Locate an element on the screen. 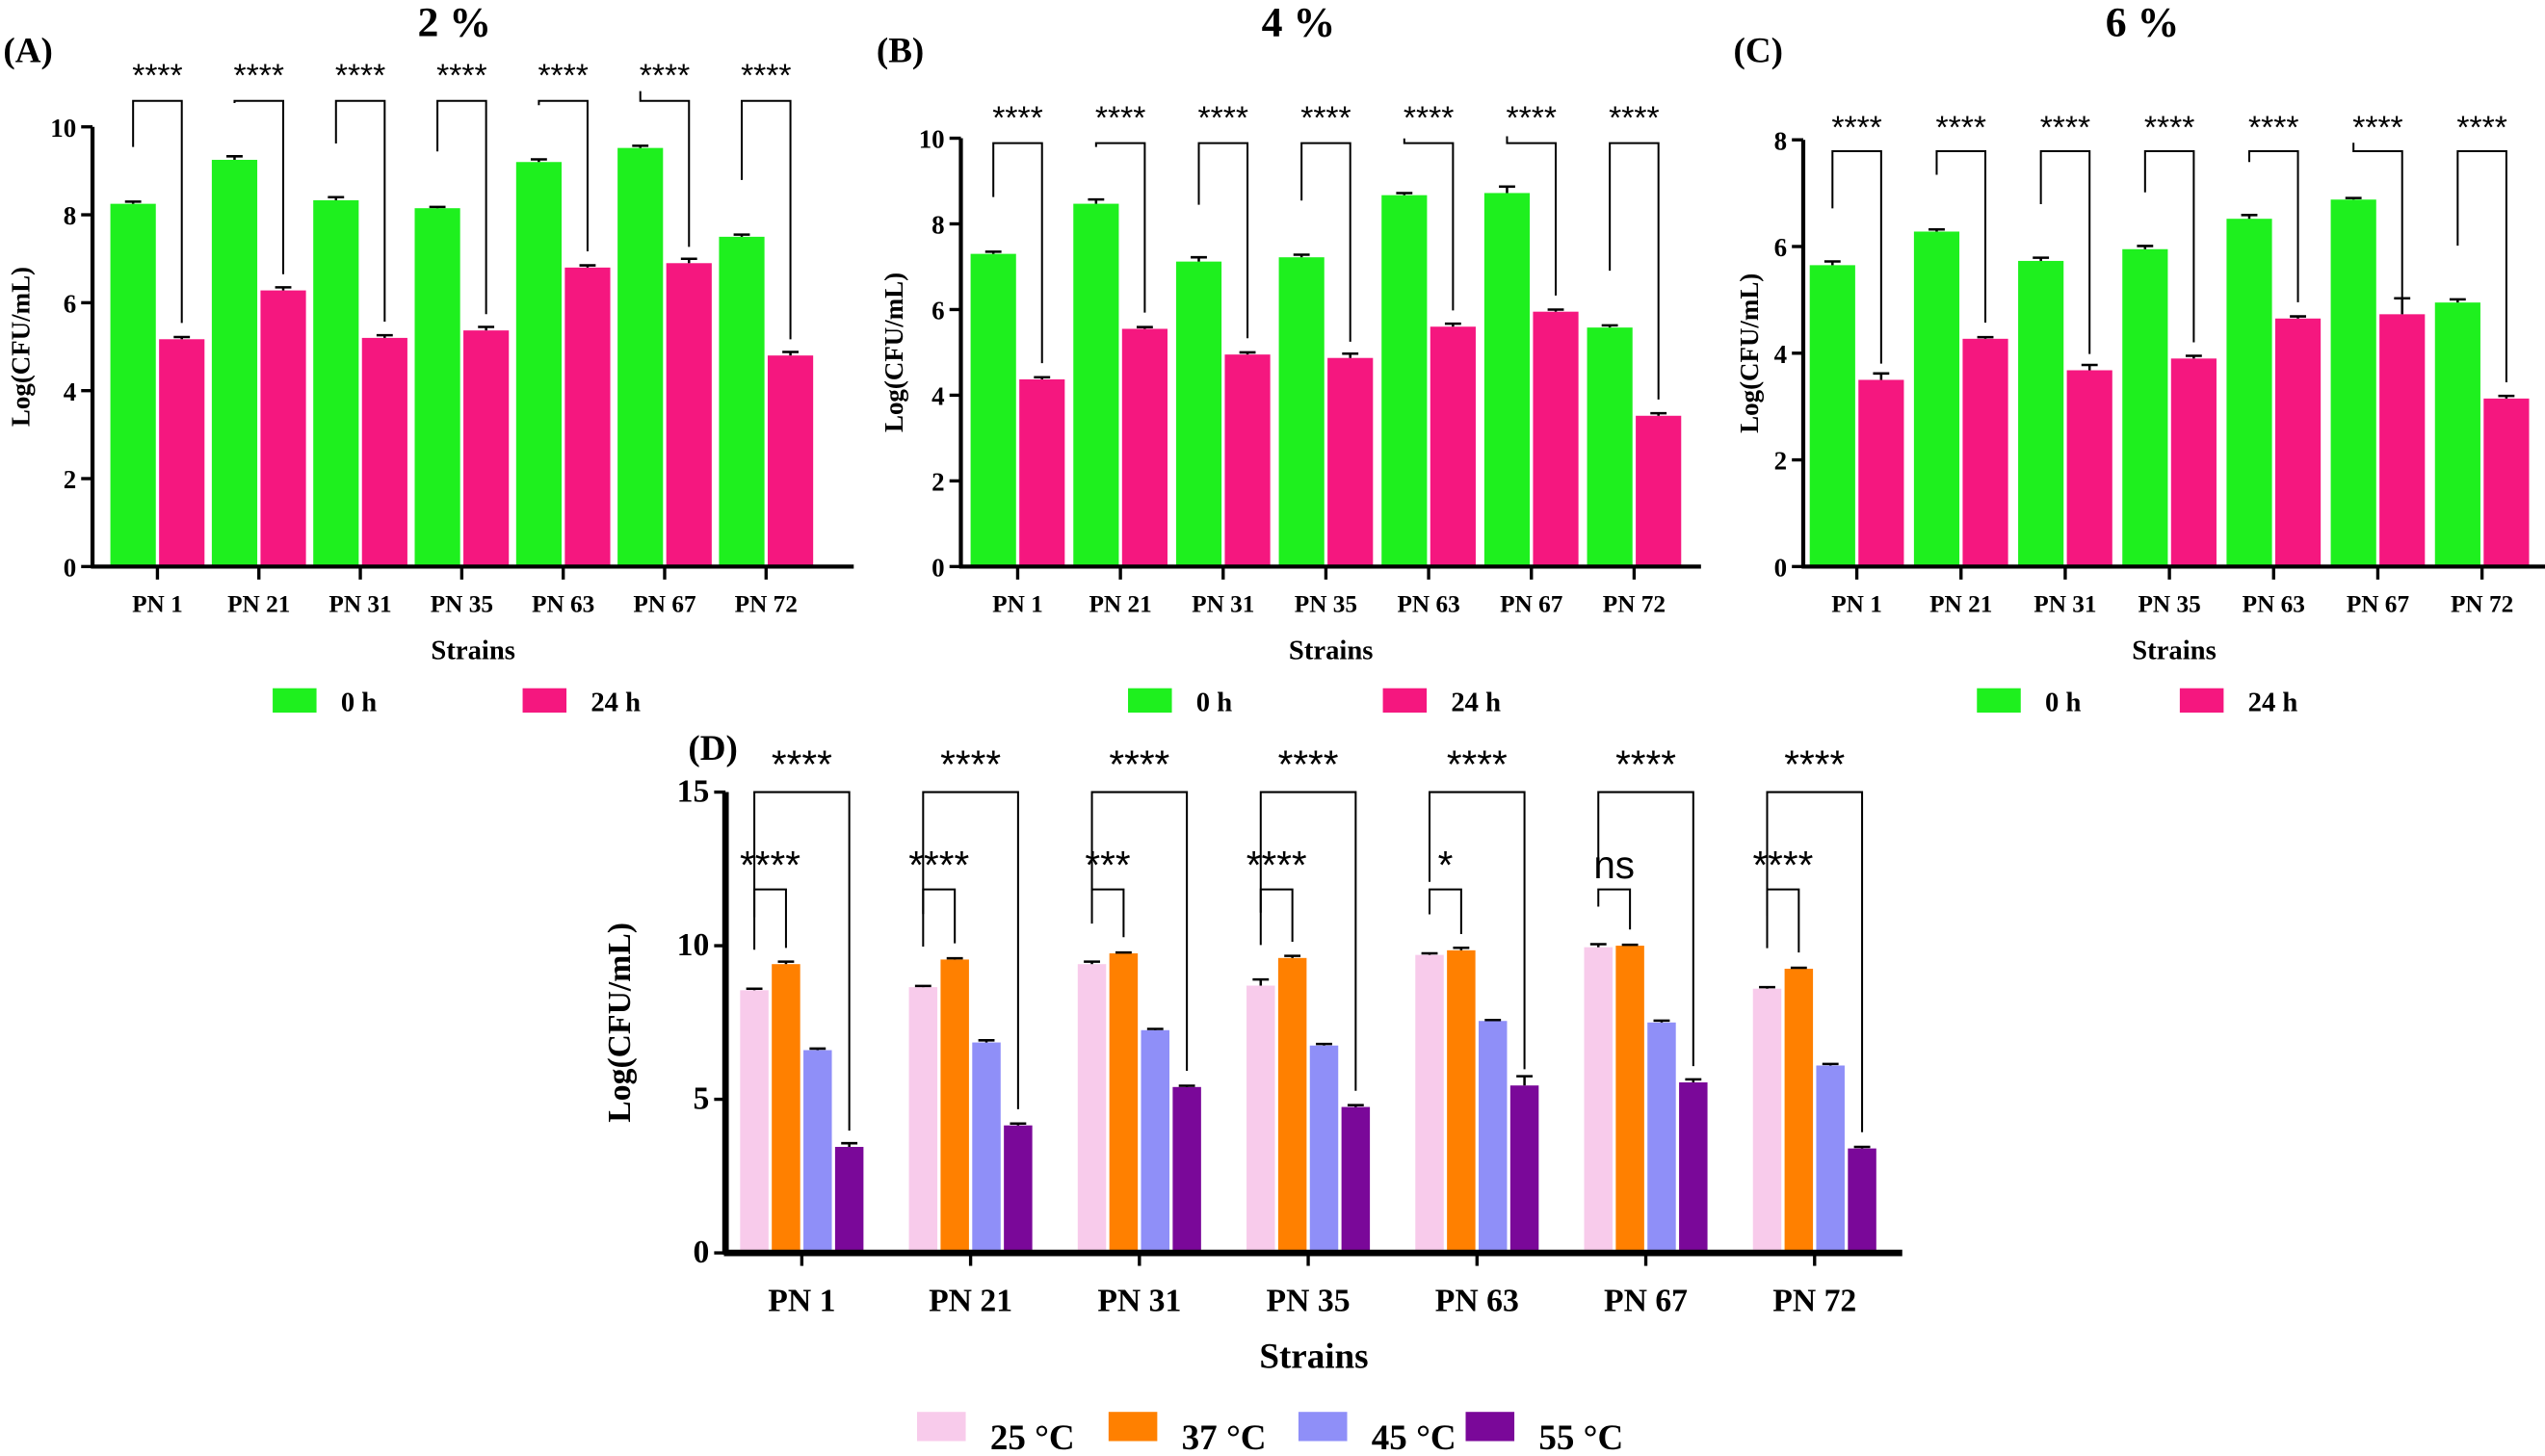  y-axis-label: Log(CFU/mL) is located at coordinates (1749, 353).